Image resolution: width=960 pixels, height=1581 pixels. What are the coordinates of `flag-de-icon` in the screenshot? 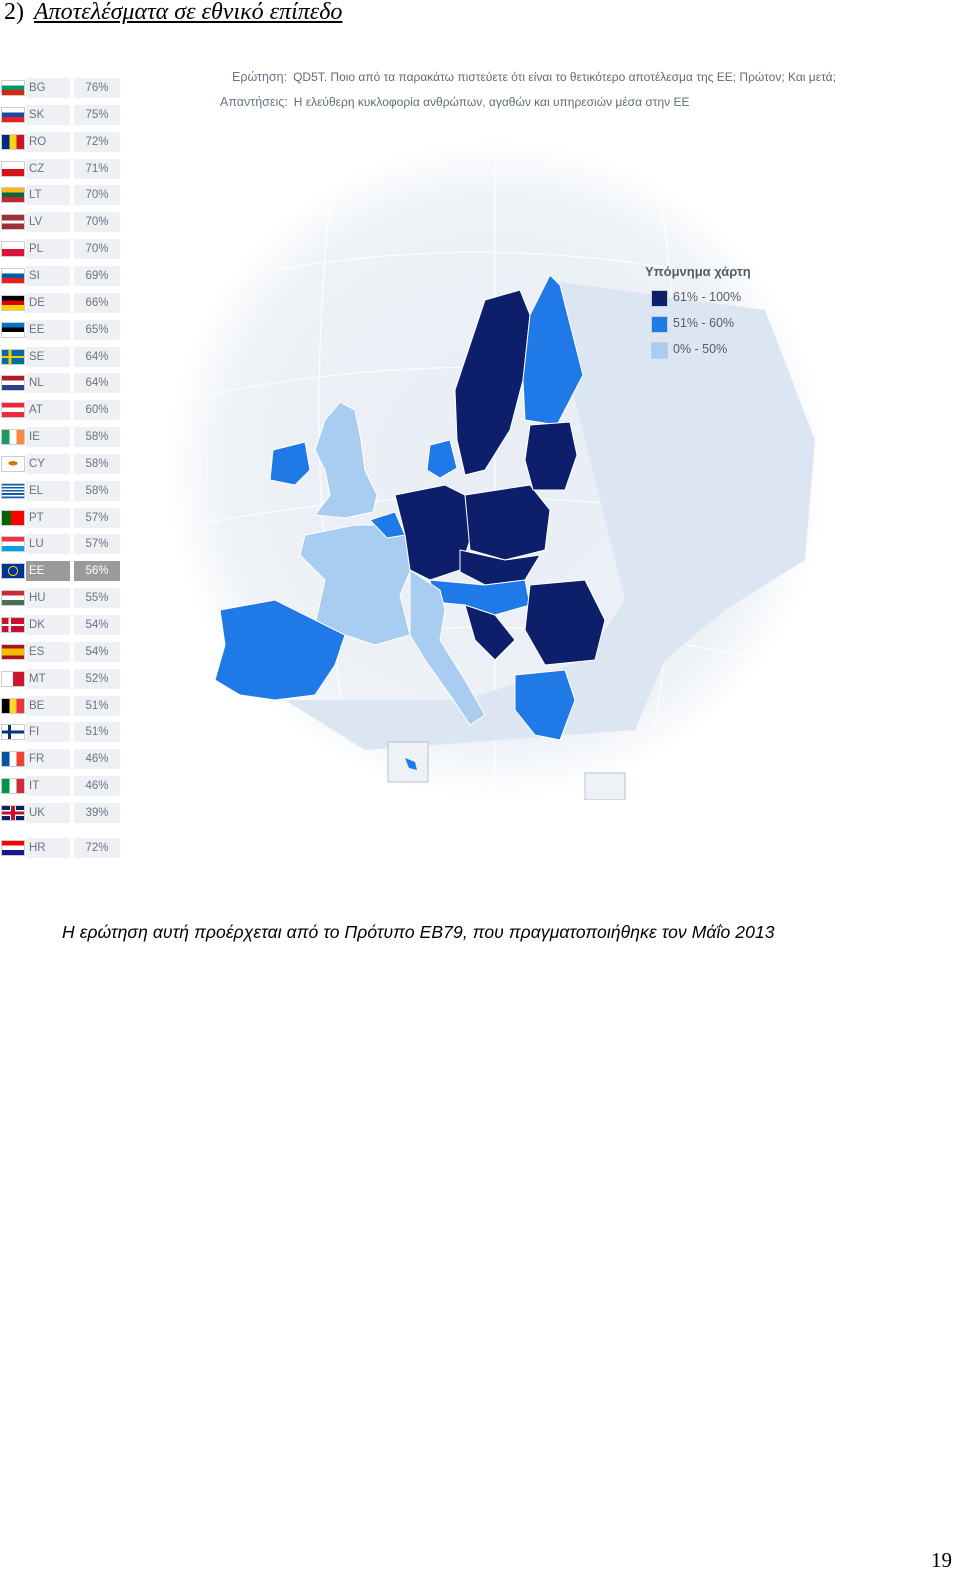 It's located at (13, 302).